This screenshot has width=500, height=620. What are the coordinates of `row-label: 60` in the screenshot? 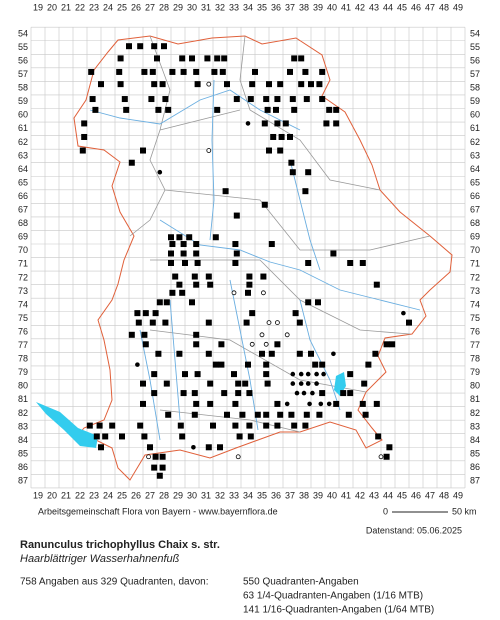 It's located at (23, 115).